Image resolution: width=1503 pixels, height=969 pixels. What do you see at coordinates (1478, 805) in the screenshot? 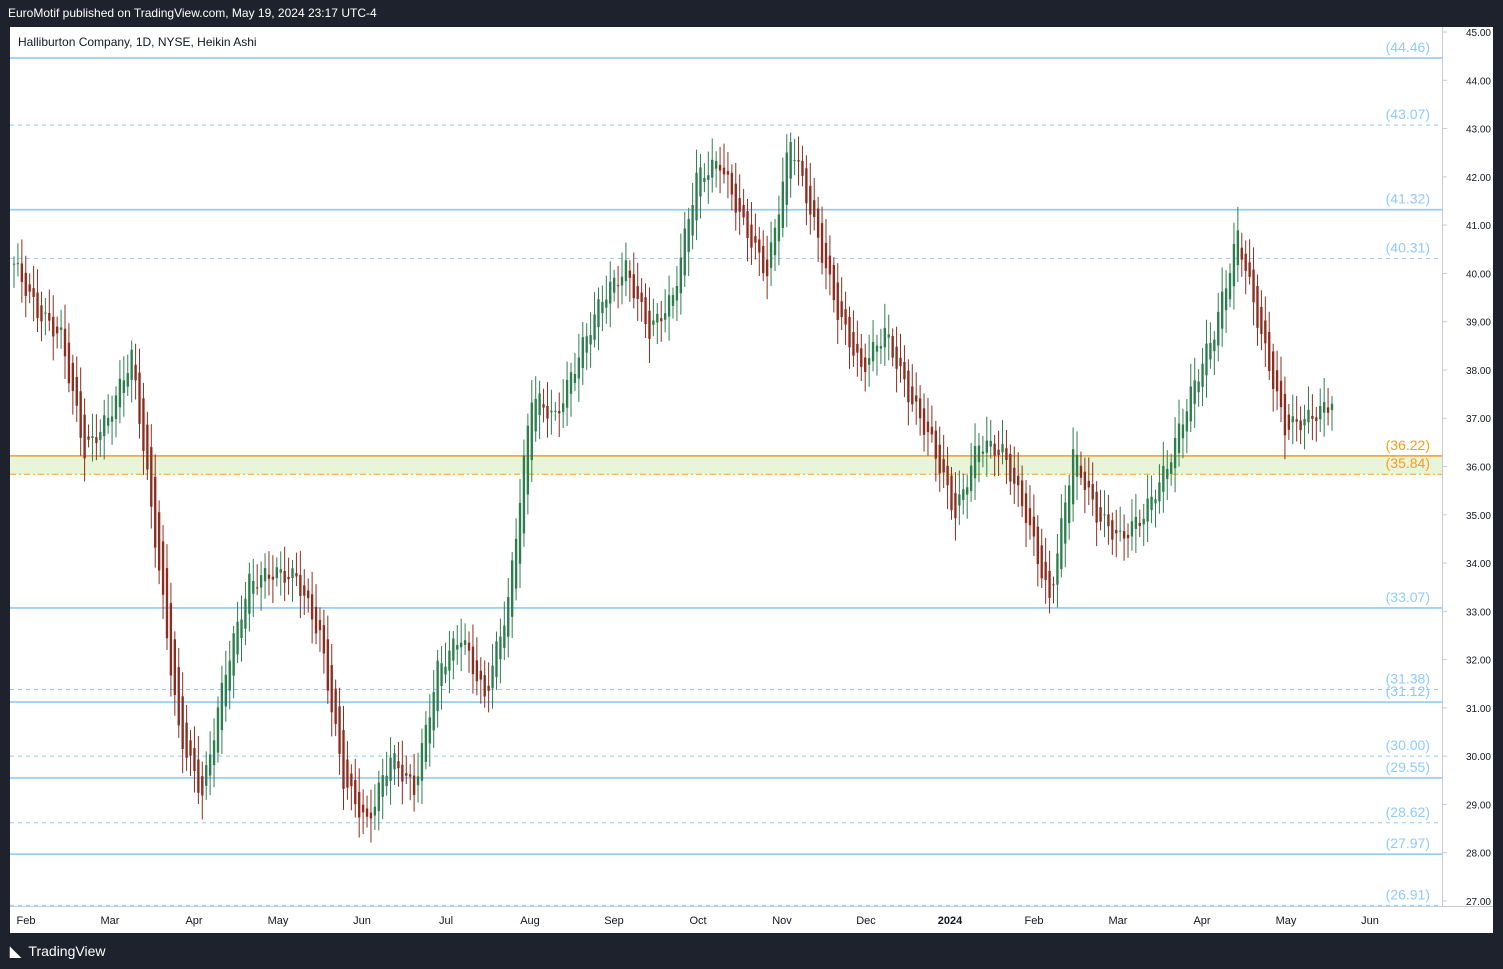
I see `price-tick-label: 29.00` at bounding box center [1478, 805].